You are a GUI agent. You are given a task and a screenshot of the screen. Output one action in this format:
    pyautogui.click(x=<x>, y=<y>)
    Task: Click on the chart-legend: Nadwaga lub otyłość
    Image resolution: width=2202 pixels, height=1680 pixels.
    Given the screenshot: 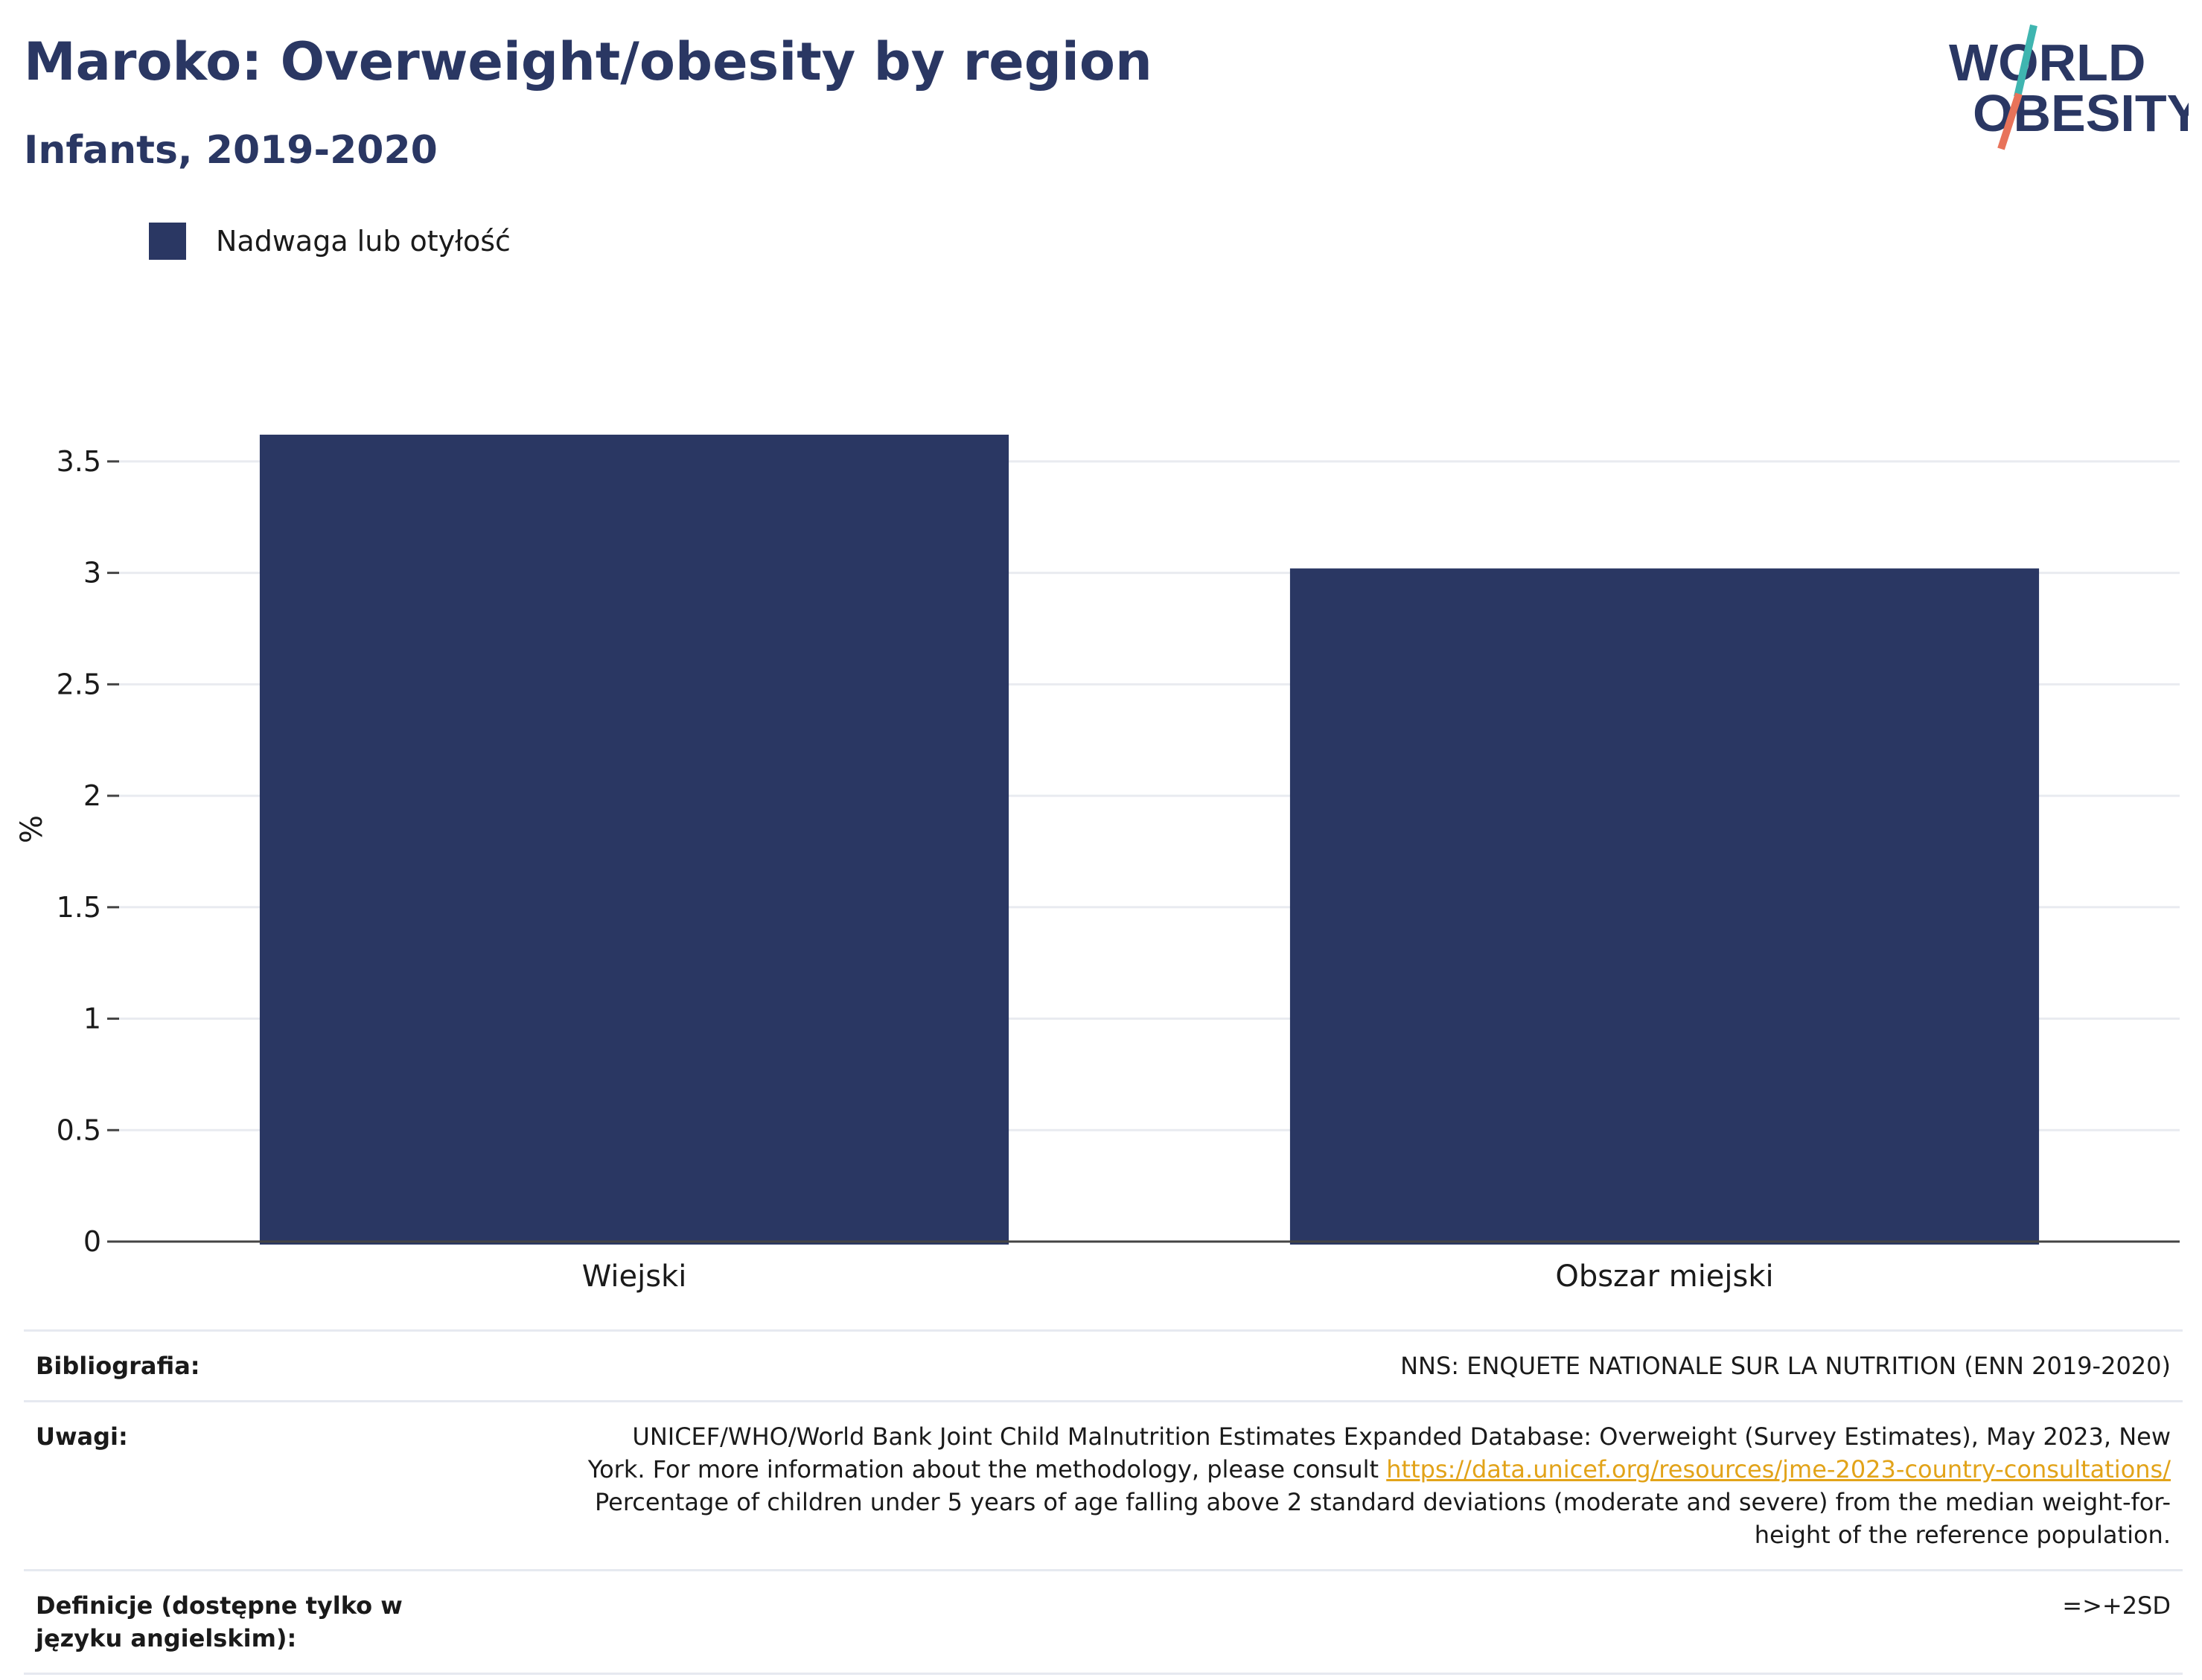 What is the action you would take?
    pyautogui.click(x=330, y=241)
    